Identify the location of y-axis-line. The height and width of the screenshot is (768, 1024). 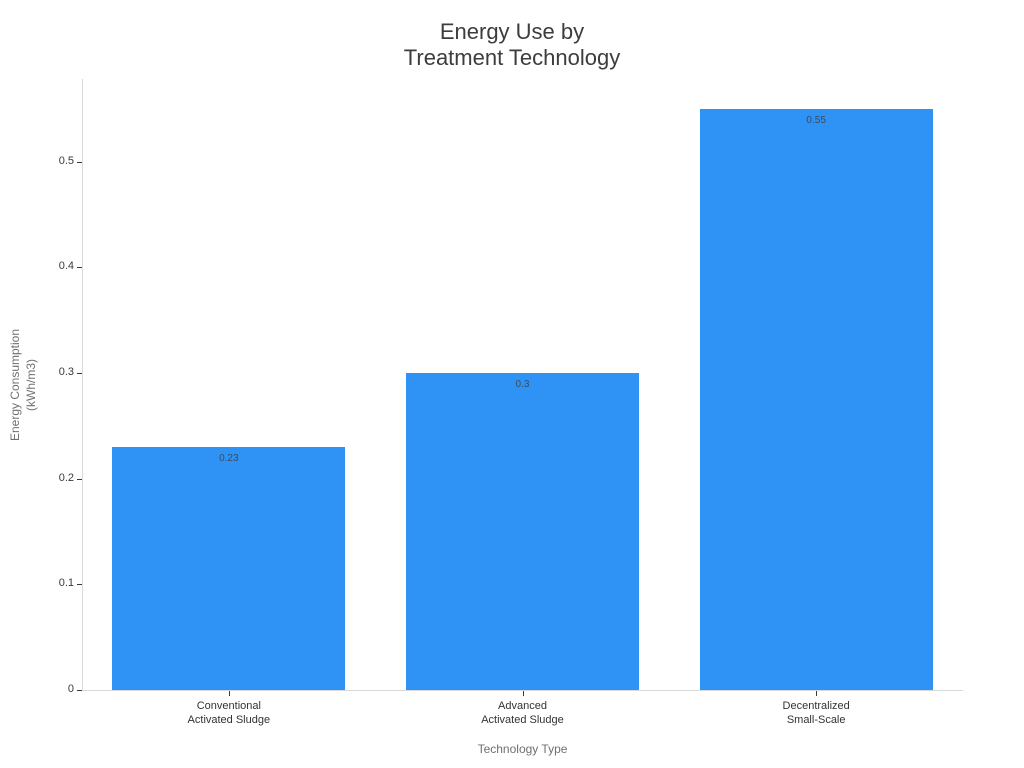
(82, 385).